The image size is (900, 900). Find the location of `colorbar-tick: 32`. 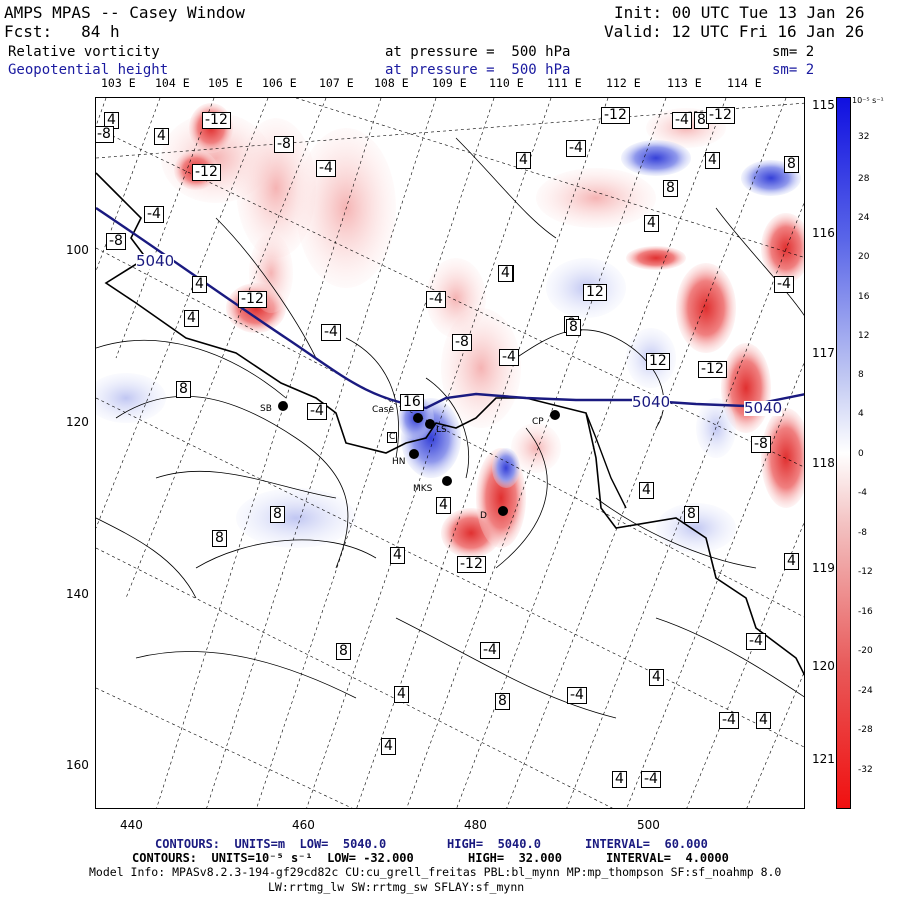

colorbar-tick: 32 is located at coordinates (864, 137).